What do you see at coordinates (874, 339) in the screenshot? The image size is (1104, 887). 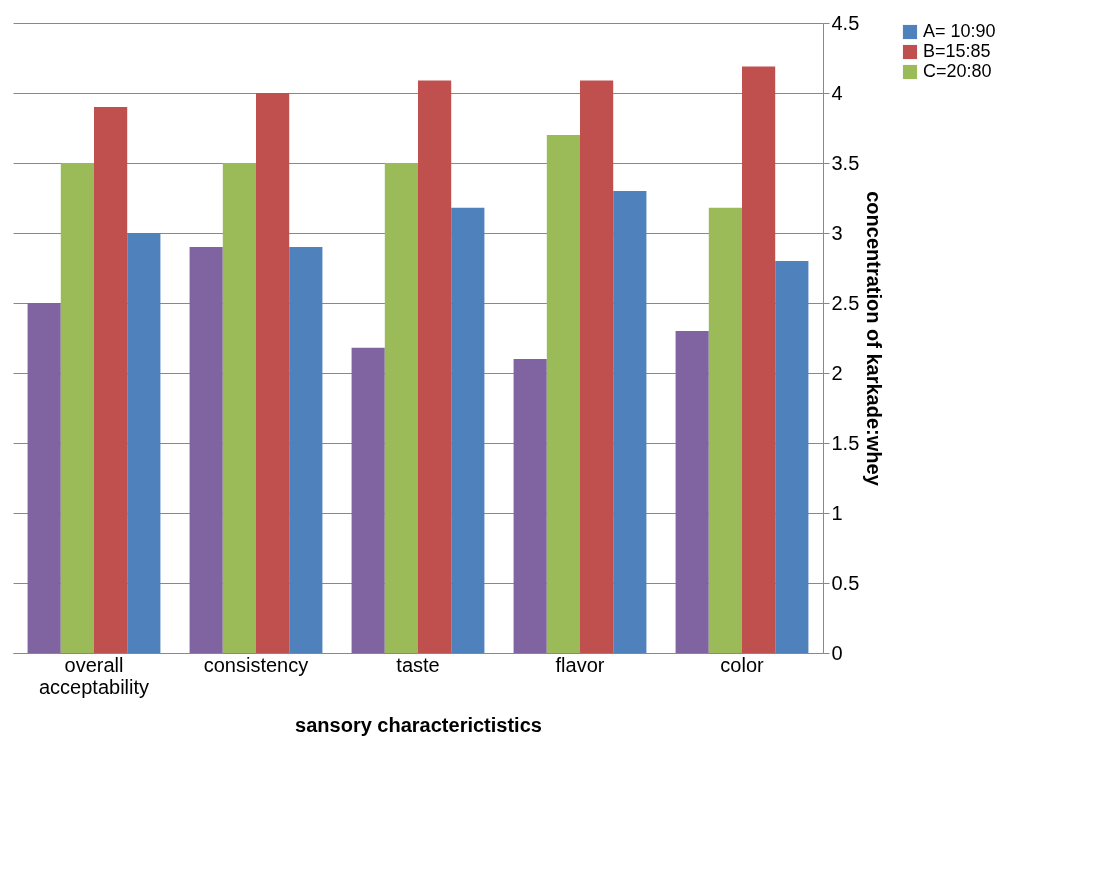 I see `y-axis-title: concentration of karkade:whey` at bounding box center [874, 339].